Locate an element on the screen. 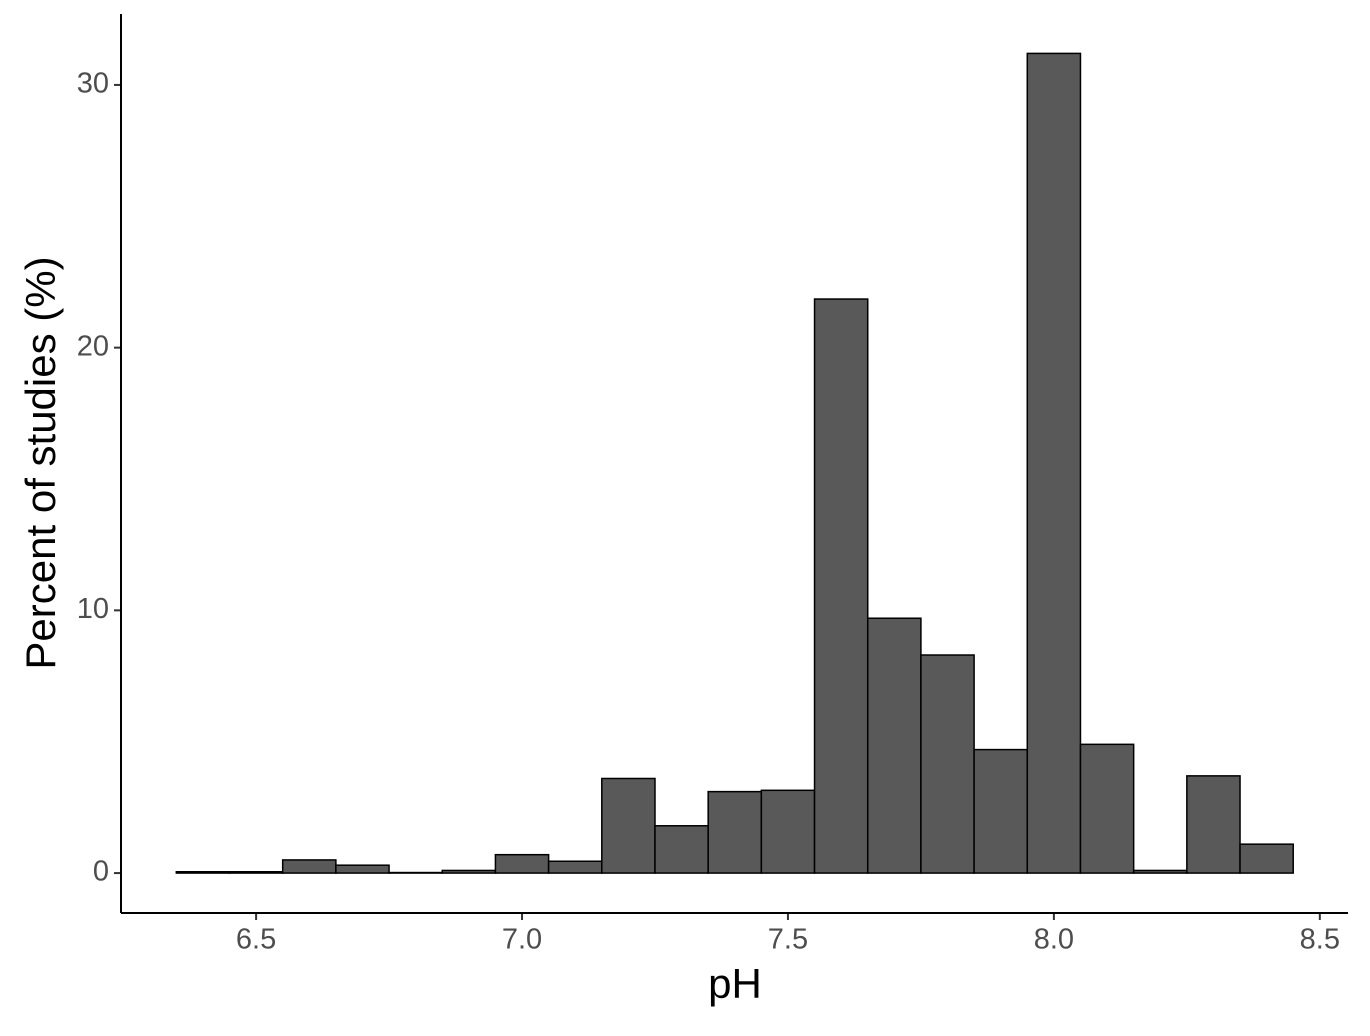 This screenshot has width=1370, height=1036. x-tick-label: 7.0 is located at coordinates (522, 940).